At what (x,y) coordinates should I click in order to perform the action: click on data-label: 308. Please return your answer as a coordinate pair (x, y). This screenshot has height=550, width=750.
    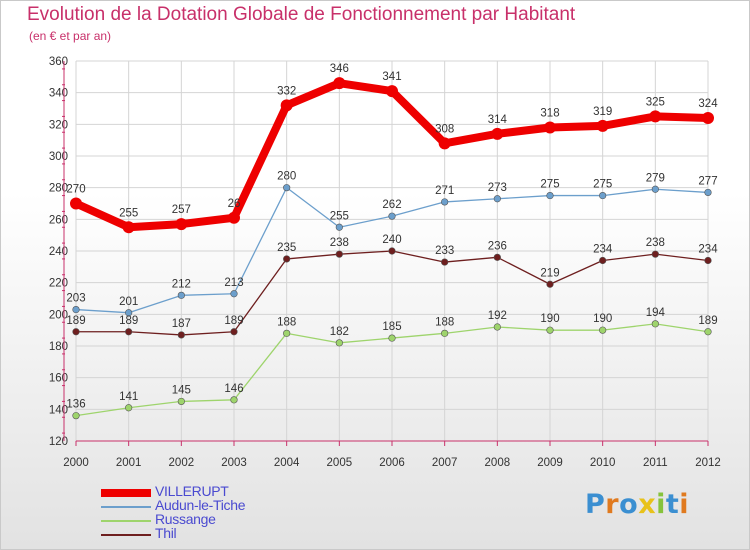
    Looking at the image, I should click on (444, 129).